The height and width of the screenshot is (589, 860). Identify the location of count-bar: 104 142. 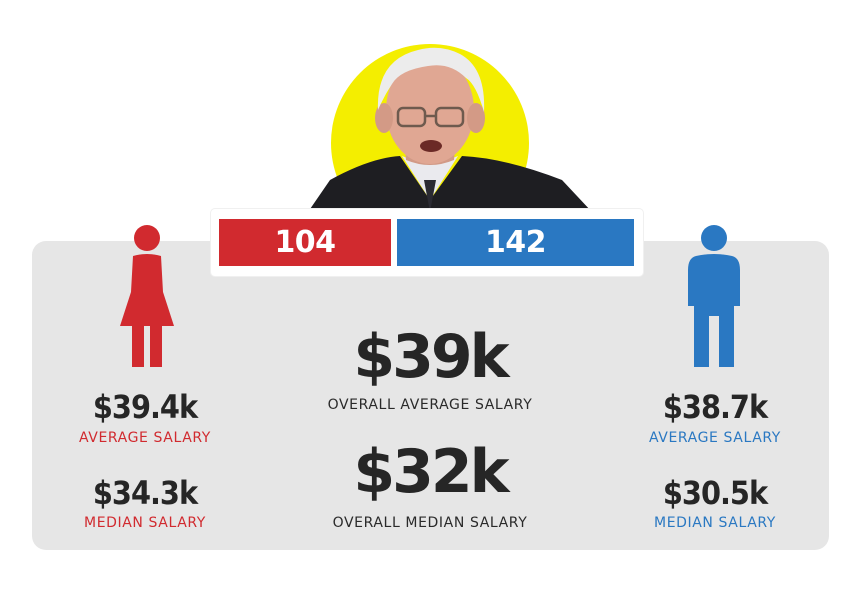
(427, 242).